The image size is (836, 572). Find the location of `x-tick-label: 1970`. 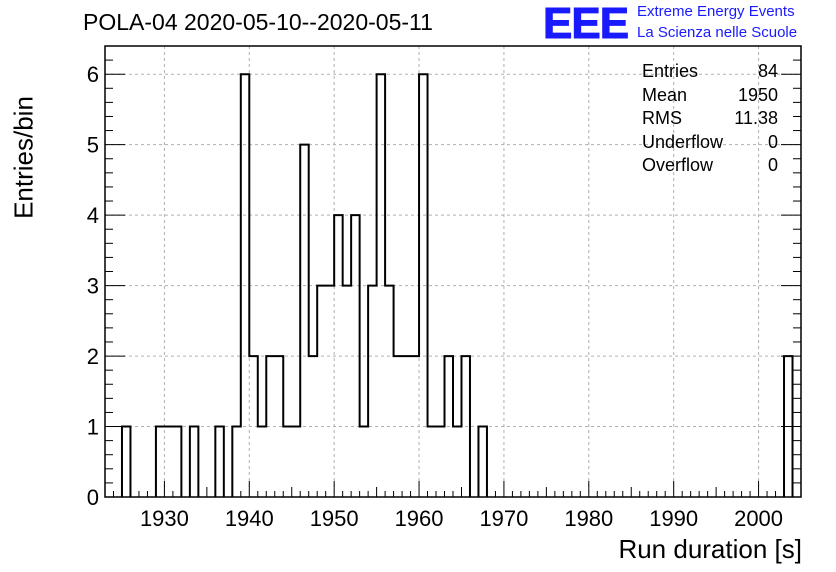

x-tick-label: 1970 is located at coordinates (503, 518).